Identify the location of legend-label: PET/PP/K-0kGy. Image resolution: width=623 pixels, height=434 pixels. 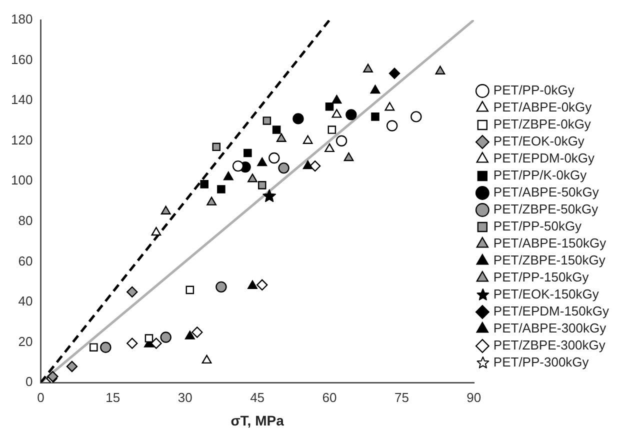
(540, 175).